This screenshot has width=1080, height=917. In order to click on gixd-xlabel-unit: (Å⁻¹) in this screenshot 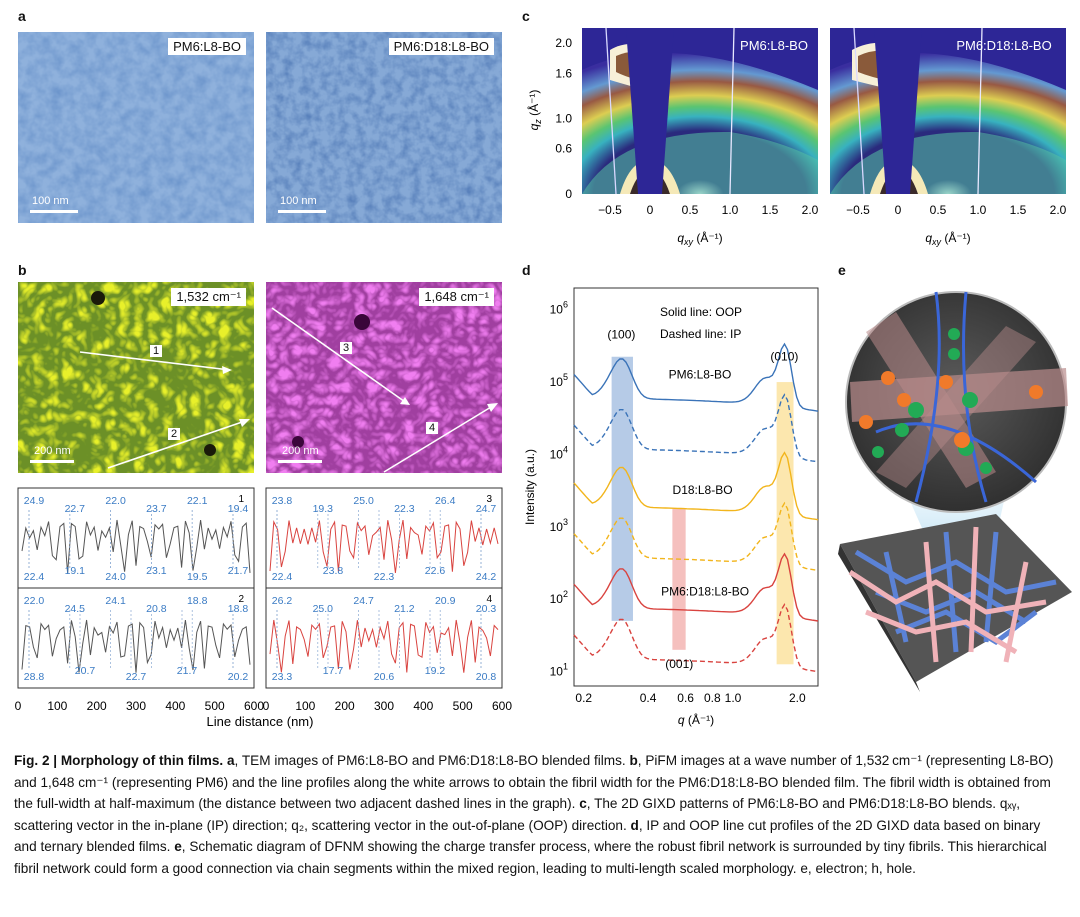, I will do `click(956, 237)`.